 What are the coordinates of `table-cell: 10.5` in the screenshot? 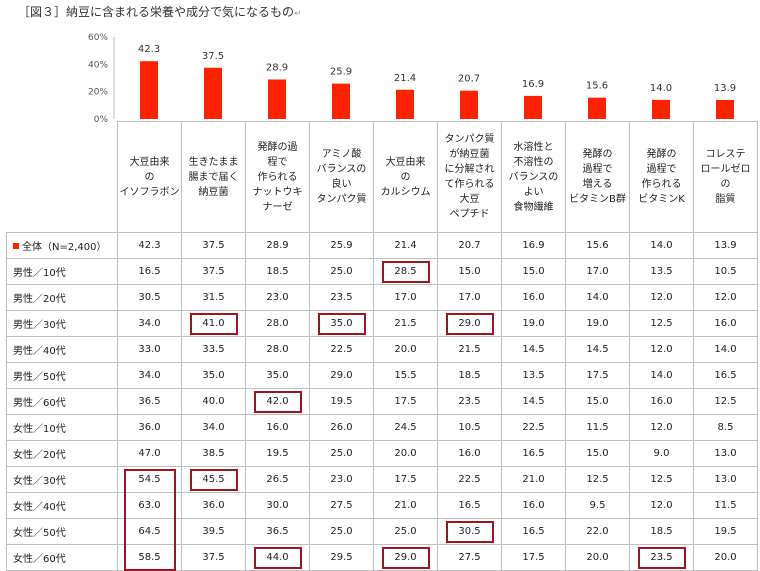 It's located at (725, 271).